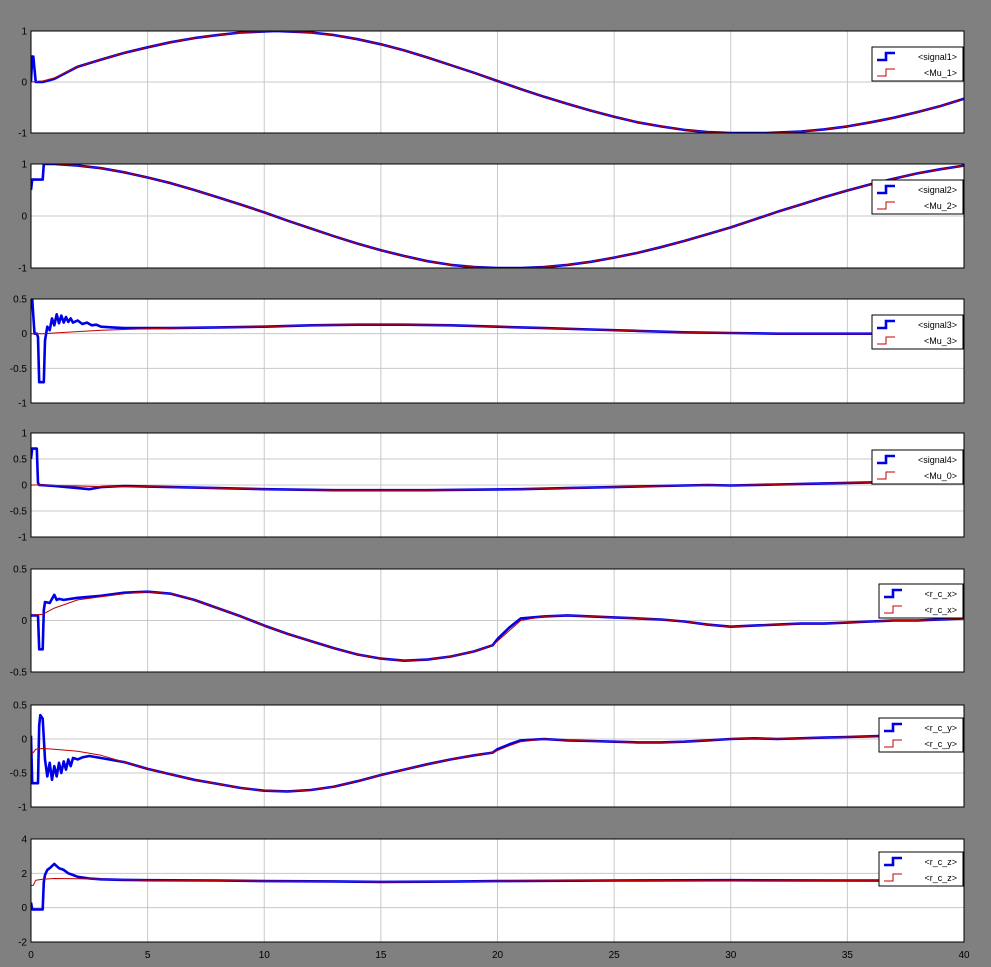 The image size is (991, 967). Describe the element at coordinates (731, 955) in the screenshot. I see `x-tick-label: 30` at that location.